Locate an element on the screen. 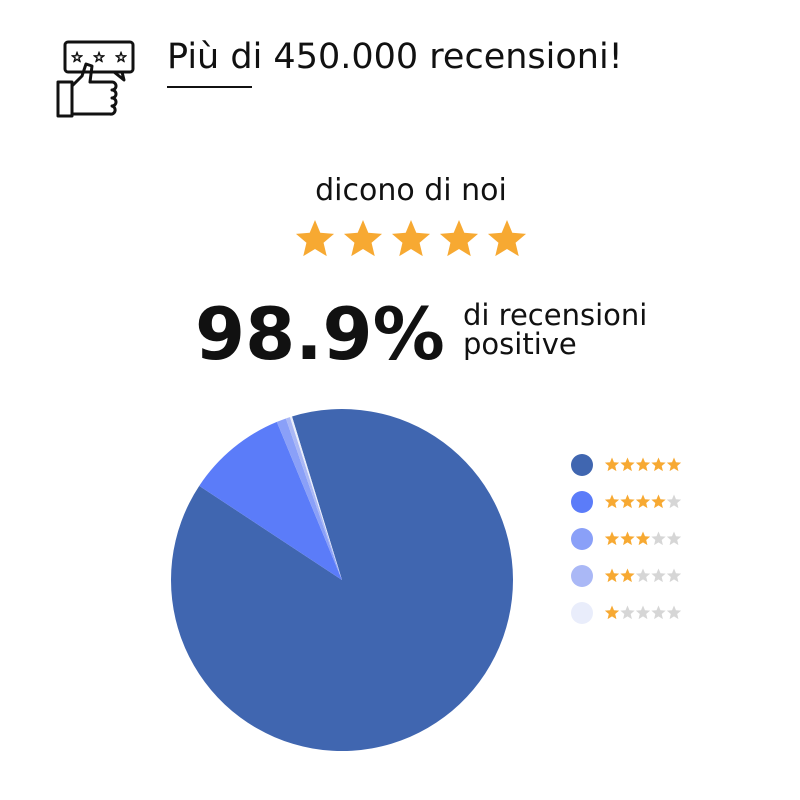  tagline: dicono di noi is located at coordinates (411, 190).